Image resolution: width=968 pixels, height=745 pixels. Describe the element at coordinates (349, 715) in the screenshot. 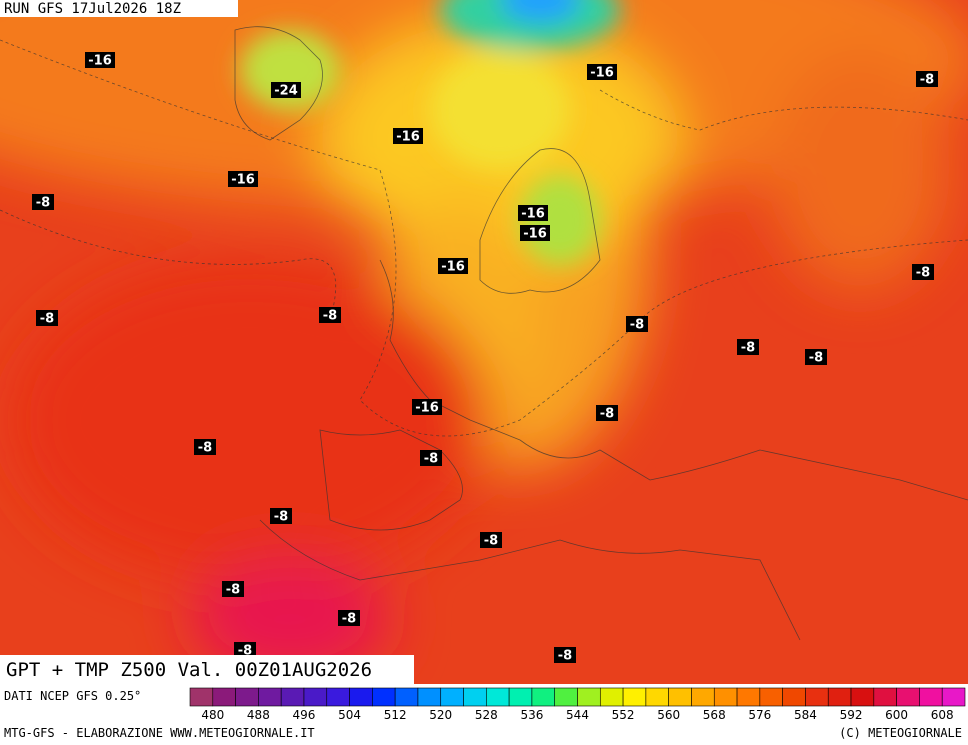

I see `colorbar-label: 504` at that location.